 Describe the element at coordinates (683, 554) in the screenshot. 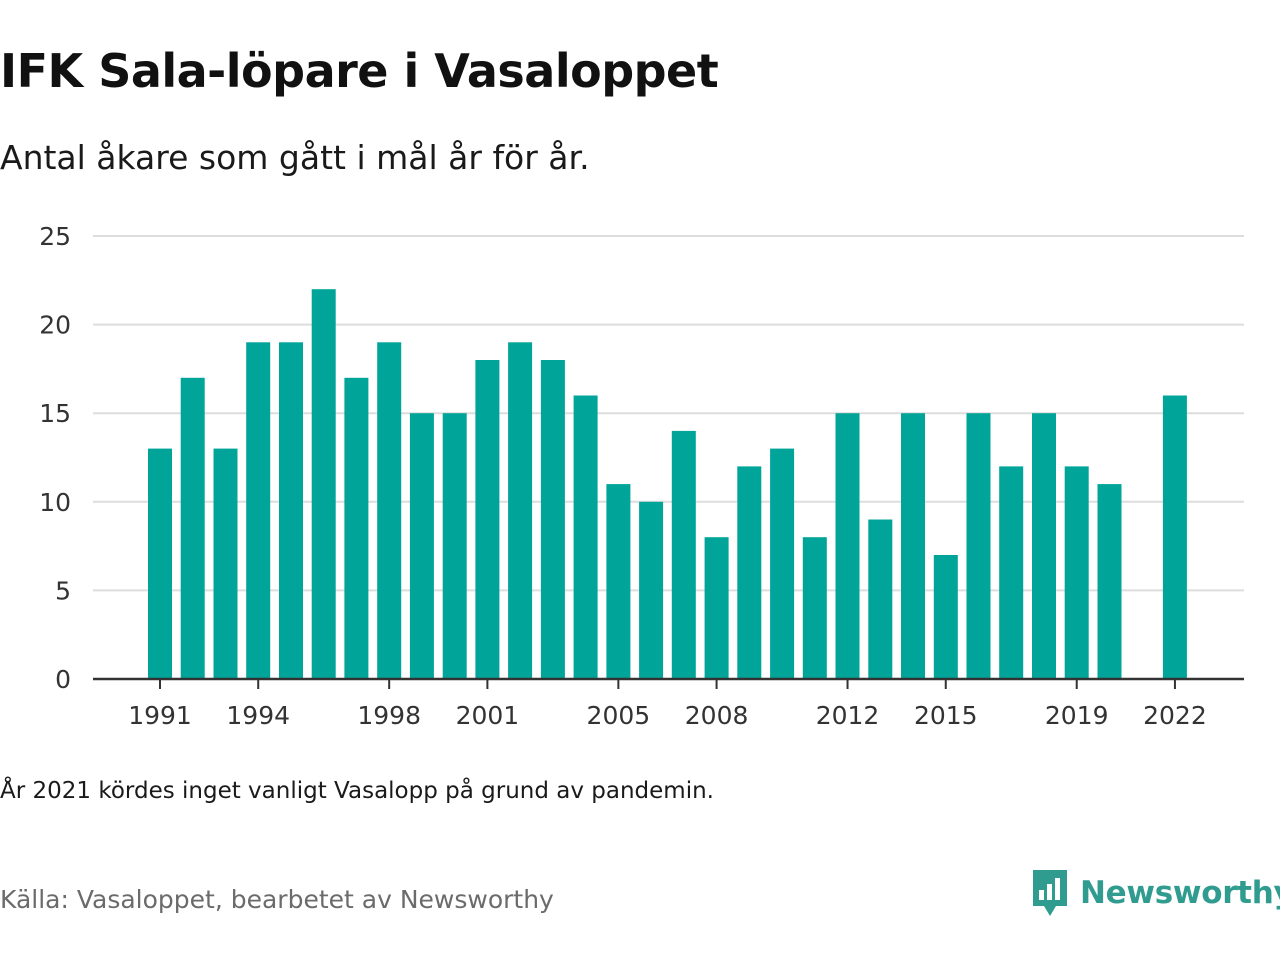

I see `bar-2007` at that location.